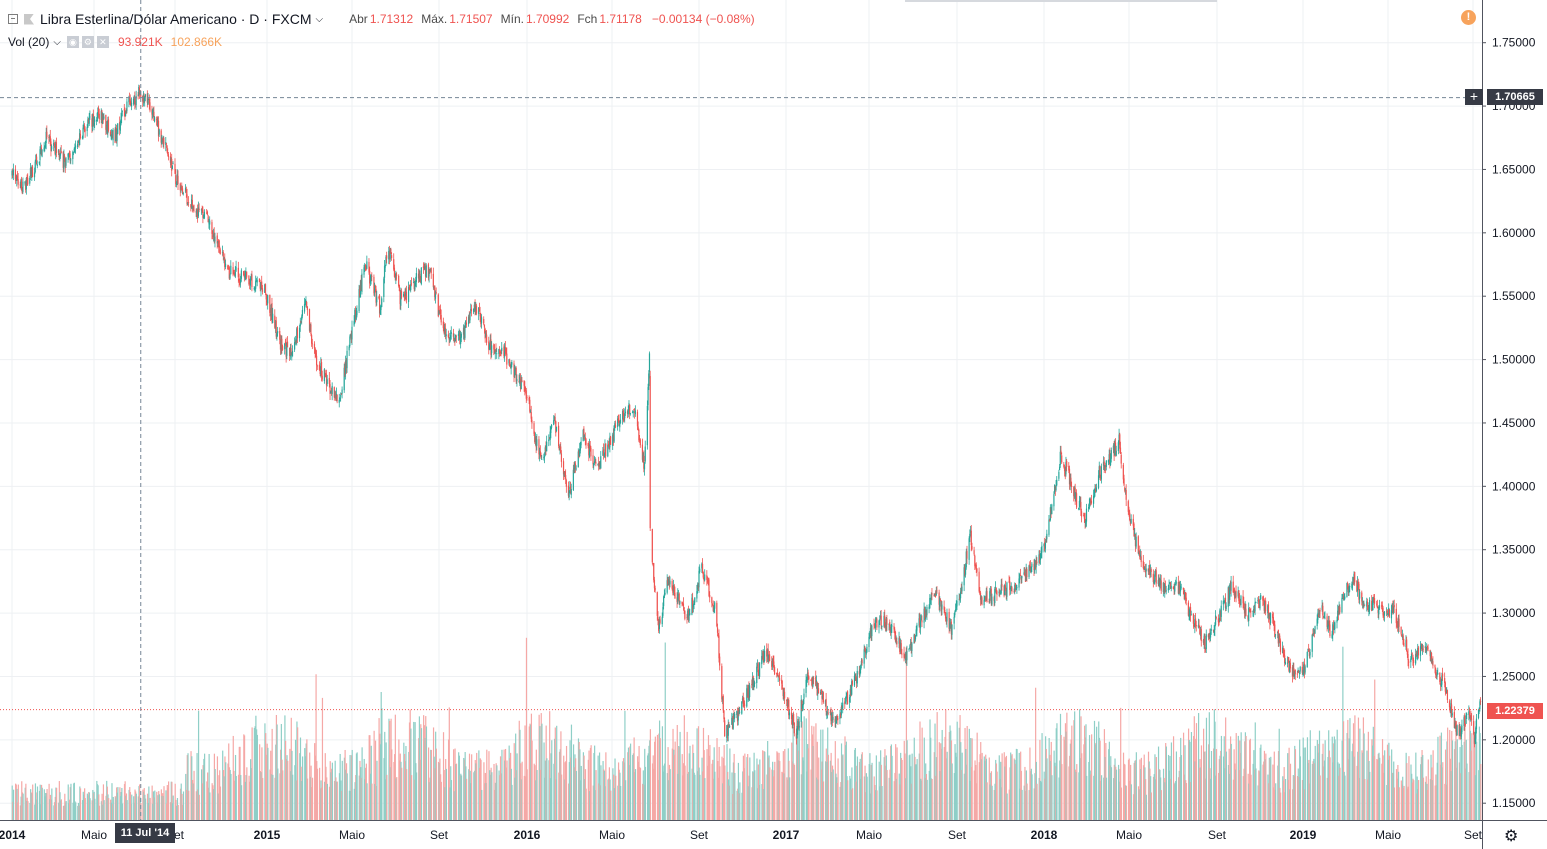  What do you see at coordinates (1474, 97) in the screenshot?
I see `crosshair-plus-icon: +` at bounding box center [1474, 97].